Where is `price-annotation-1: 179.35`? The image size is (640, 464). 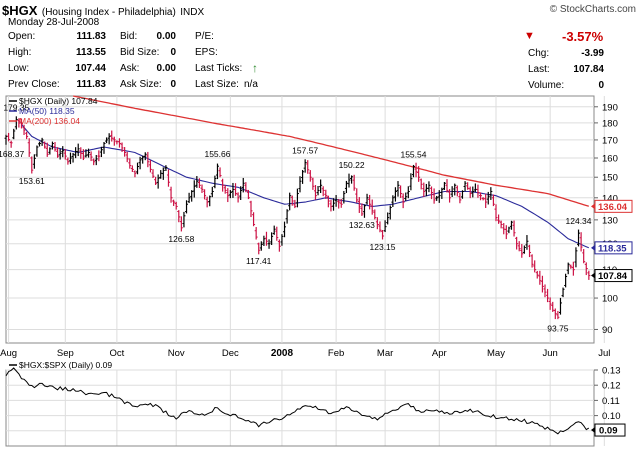 price-annotation-1: 179.35 is located at coordinates (16, 108).